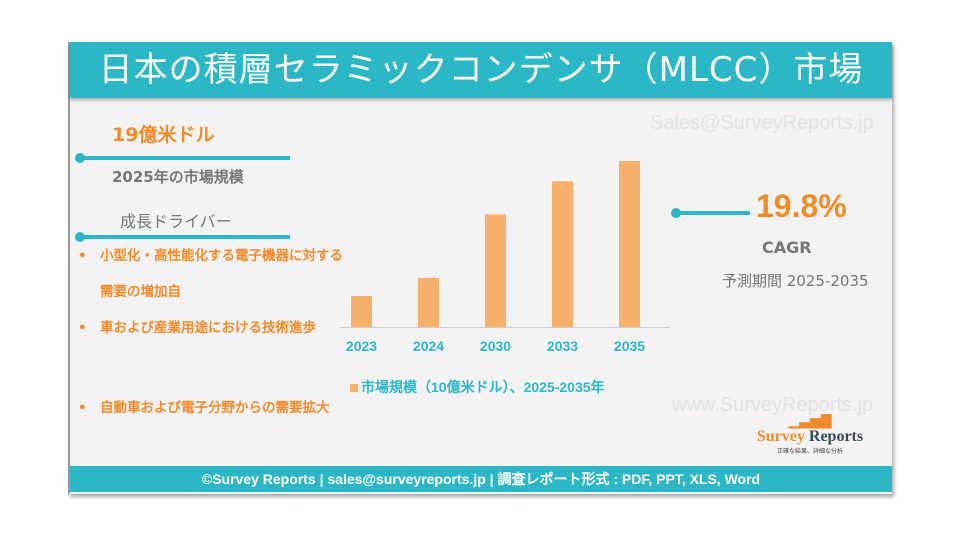 This screenshot has width=960, height=540. What do you see at coordinates (176, 221) in the screenshot?
I see `drivers-heading: 成長ドライバー` at bounding box center [176, 221].